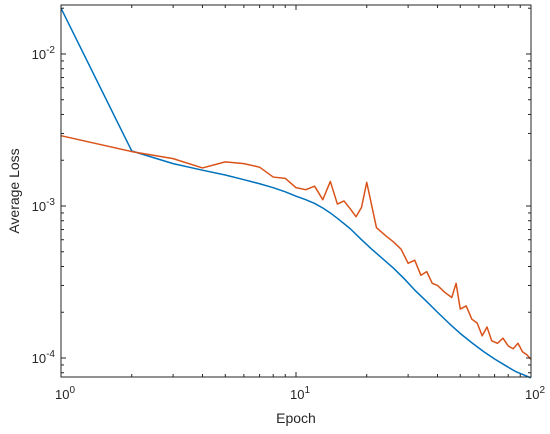 This screenshot has width=550, height=434. Describe the element at coordinates (44, 53) in the screenshot. I see `y-tick-label: 10⁻²` at that location.